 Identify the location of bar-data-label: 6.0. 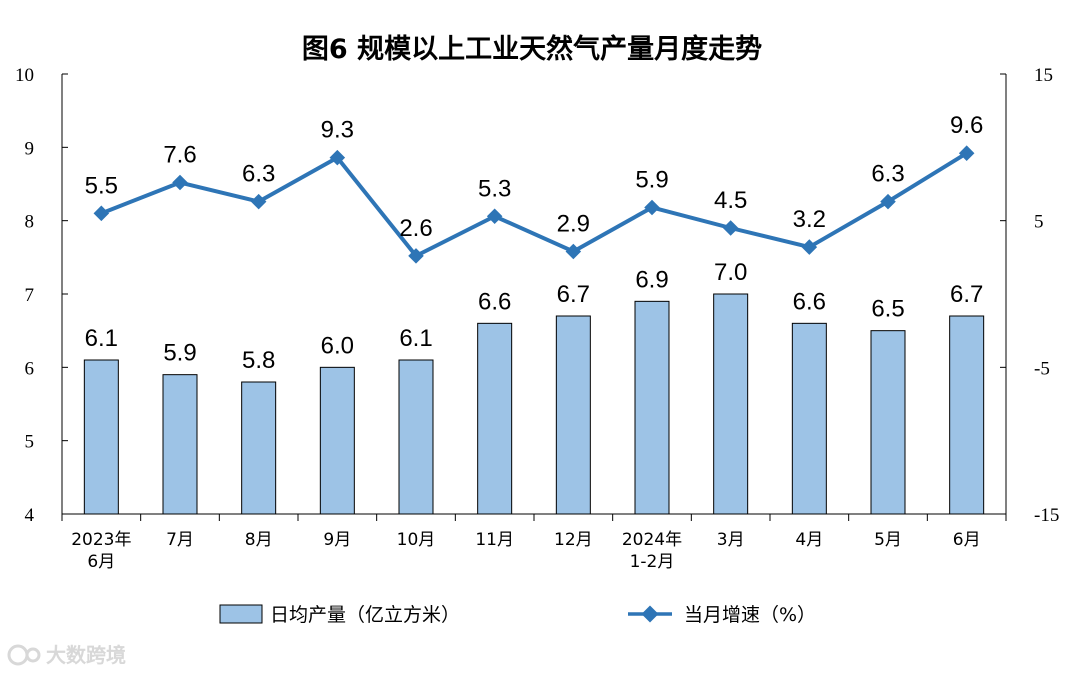
(337, 345).